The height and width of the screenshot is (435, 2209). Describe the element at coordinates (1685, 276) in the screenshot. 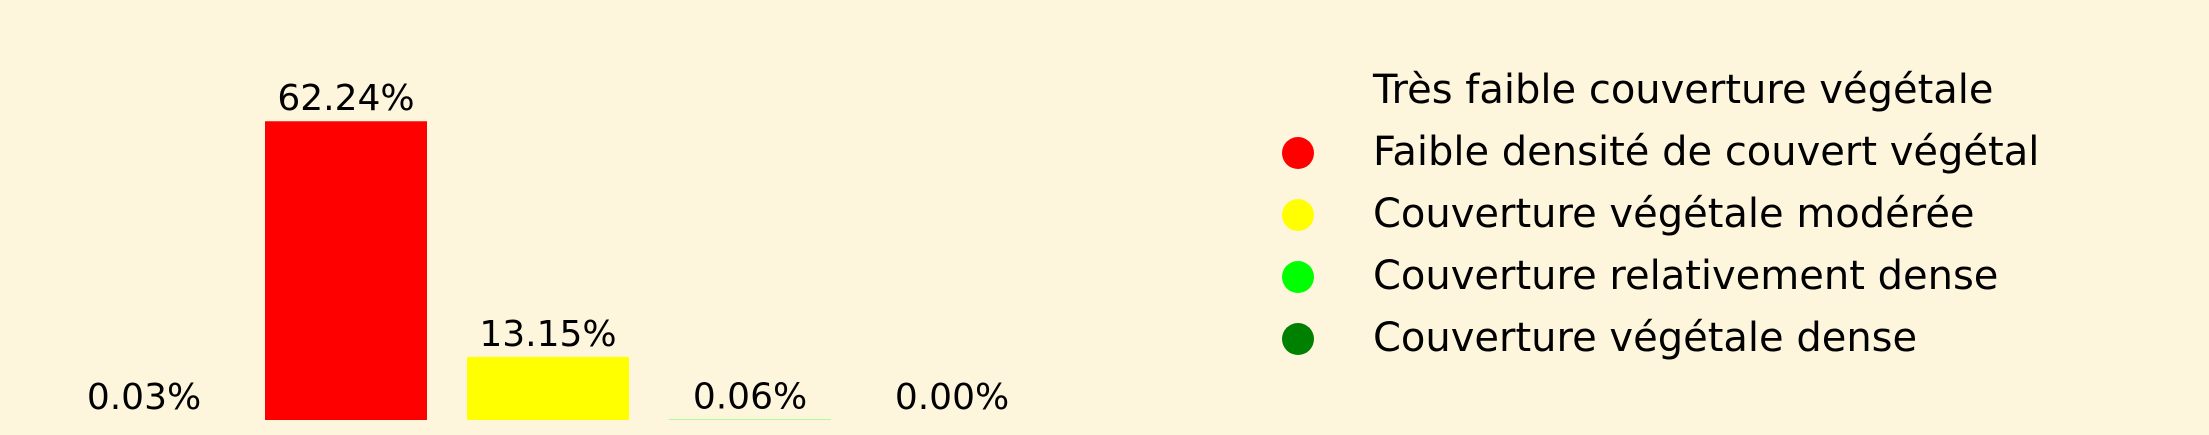

I see `legend-label-3: Couverture relativement dense` at that location.